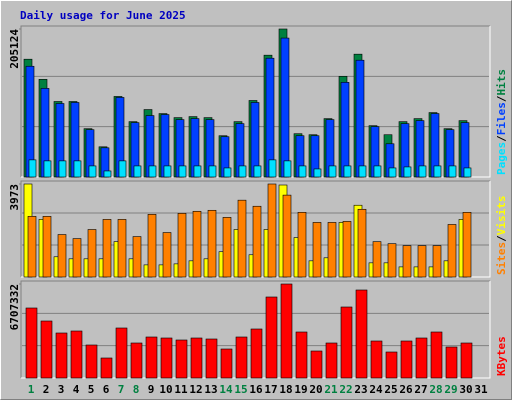 This screenshot has height=400, width=512. What do you see at coordinates (501, 118) in the screenshot?
I see `legend-entry: Files` at bounding box center [501, 118].